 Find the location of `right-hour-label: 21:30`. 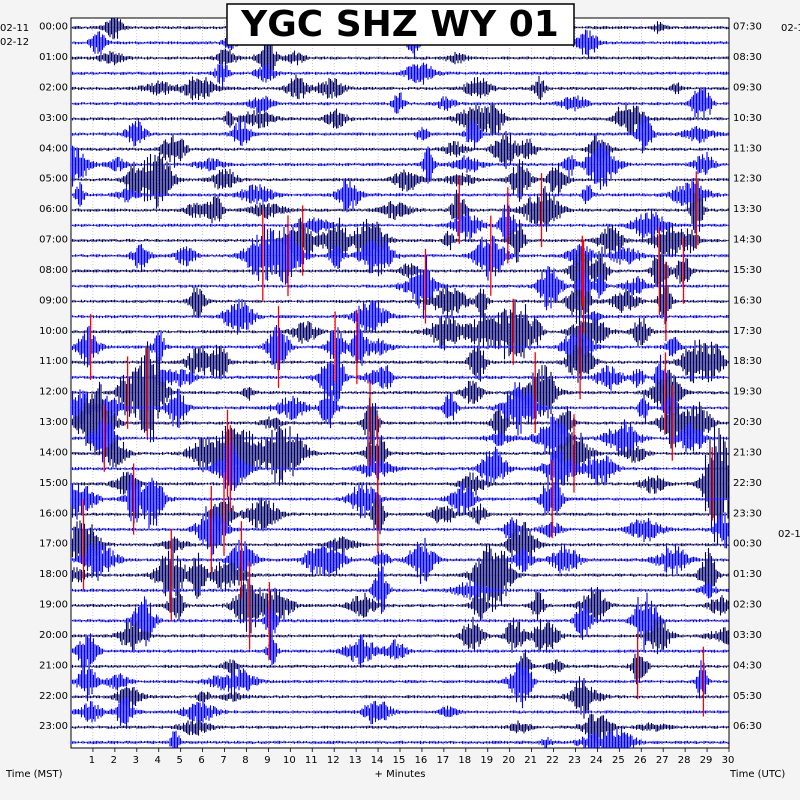

right-hour-label: 21:30 is located at coordinates (747, 452).